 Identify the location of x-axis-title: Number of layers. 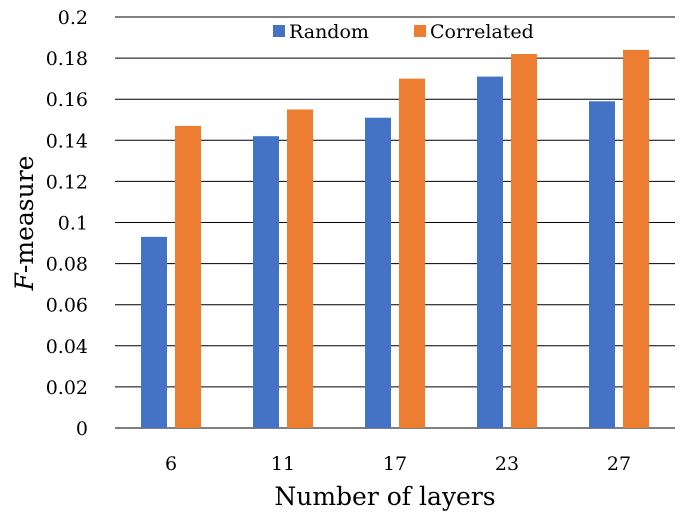
(384, 496).